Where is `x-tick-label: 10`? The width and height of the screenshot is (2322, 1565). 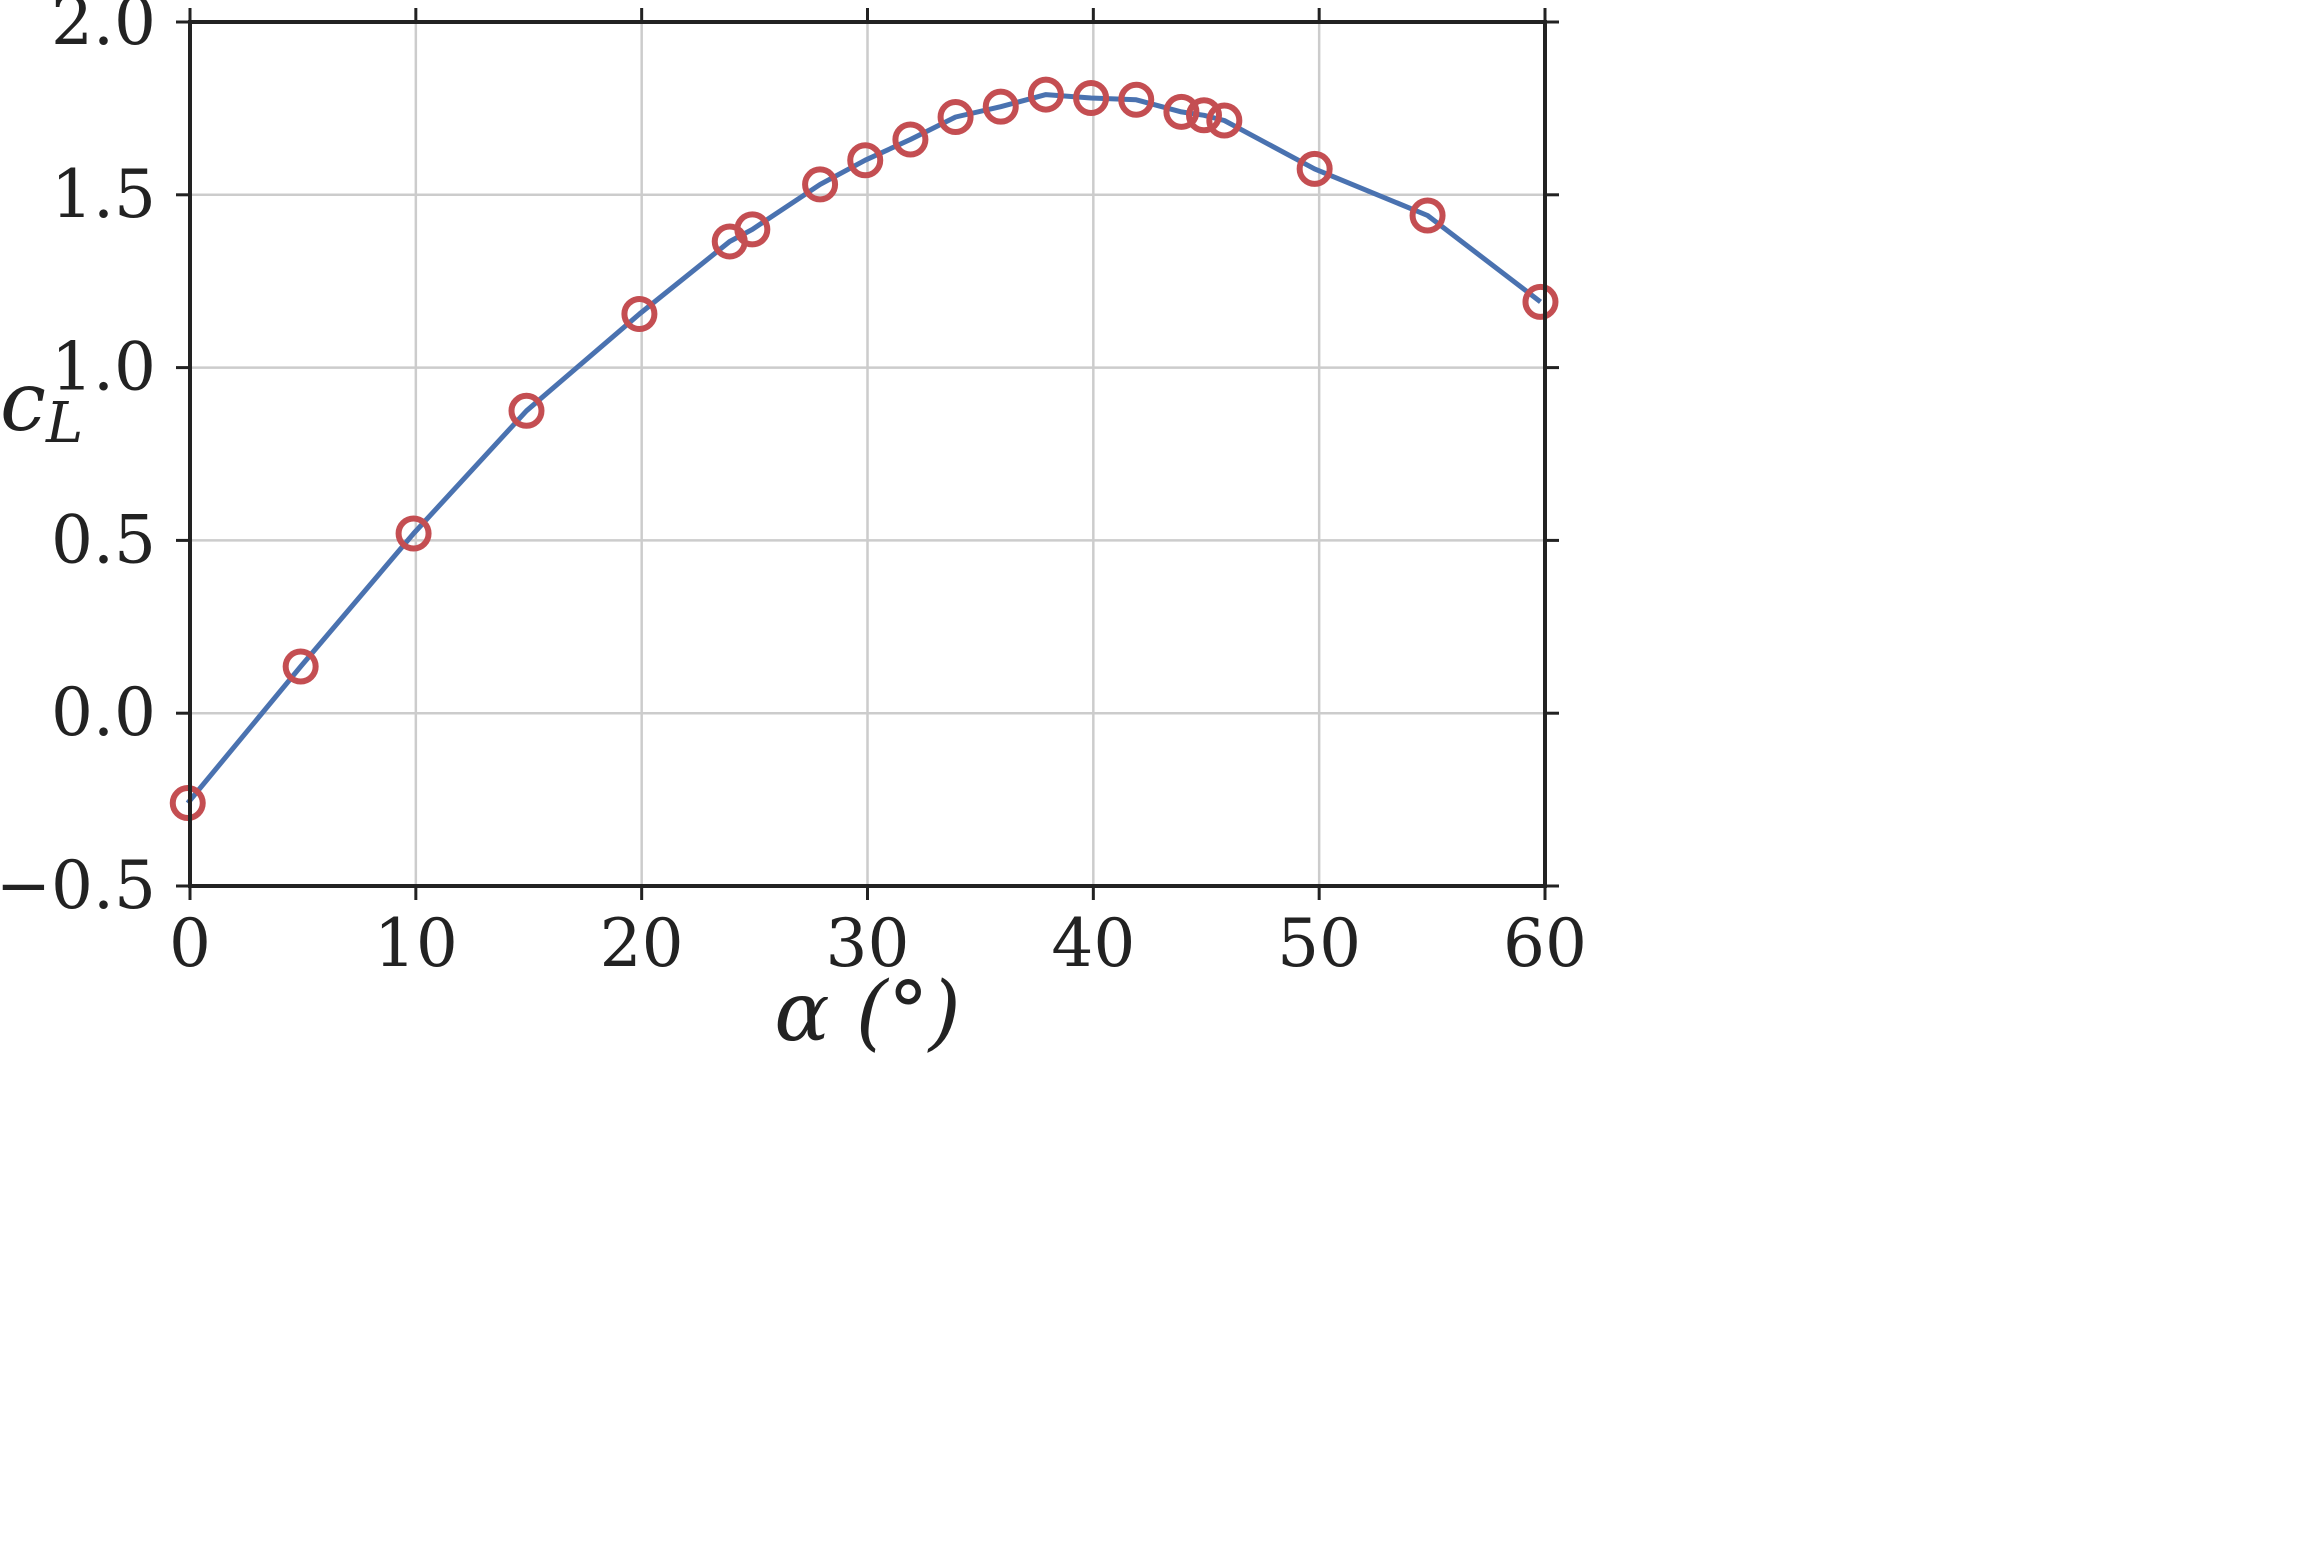 x-tick-label: 10 is located at coordinates (416, 943).